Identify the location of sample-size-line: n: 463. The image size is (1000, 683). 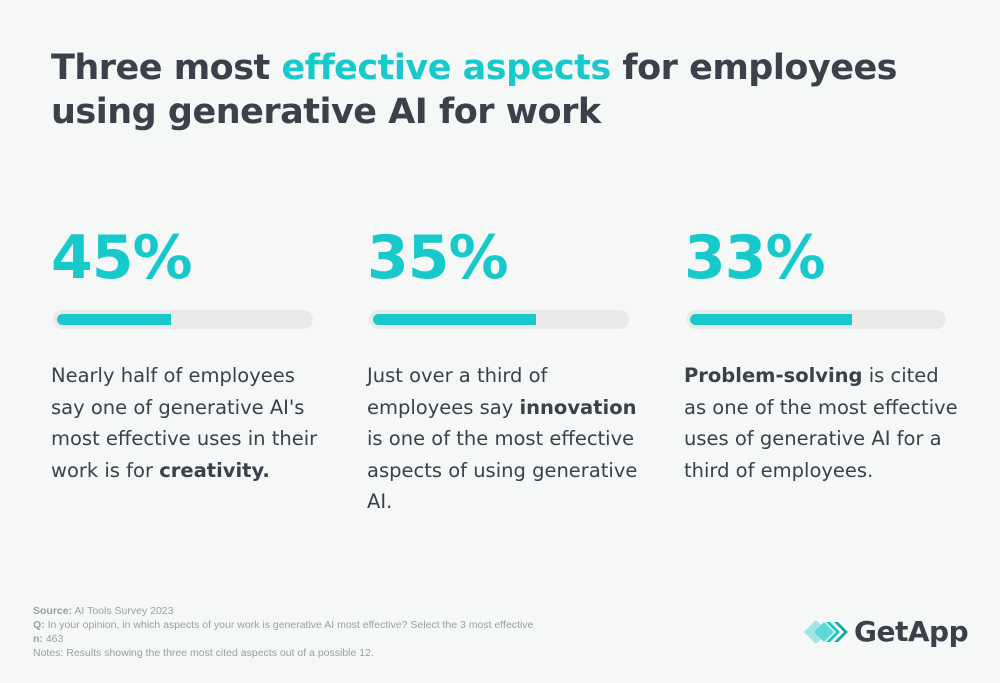
(283, 639).